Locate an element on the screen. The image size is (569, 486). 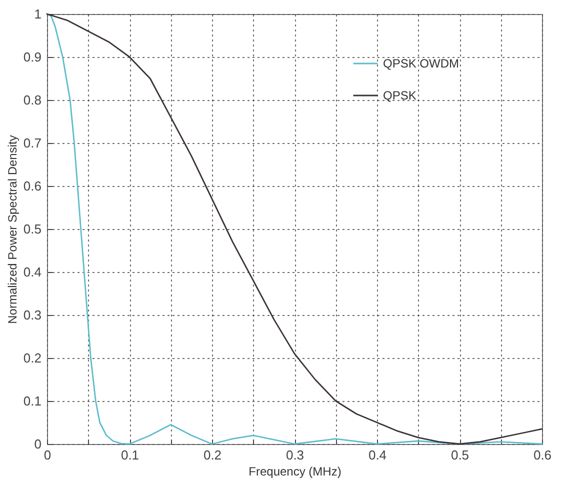
y-tick-label: 0.4 is located at coordinates (32, 272).